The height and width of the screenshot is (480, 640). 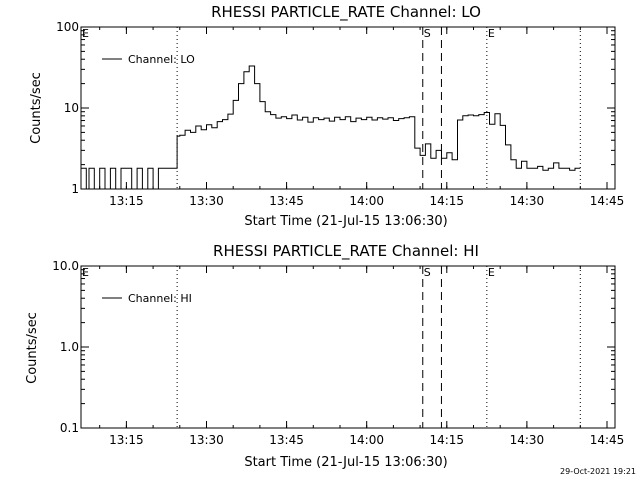 I want to click on y-tick-label: 0.1, so click(x=69, y=428).